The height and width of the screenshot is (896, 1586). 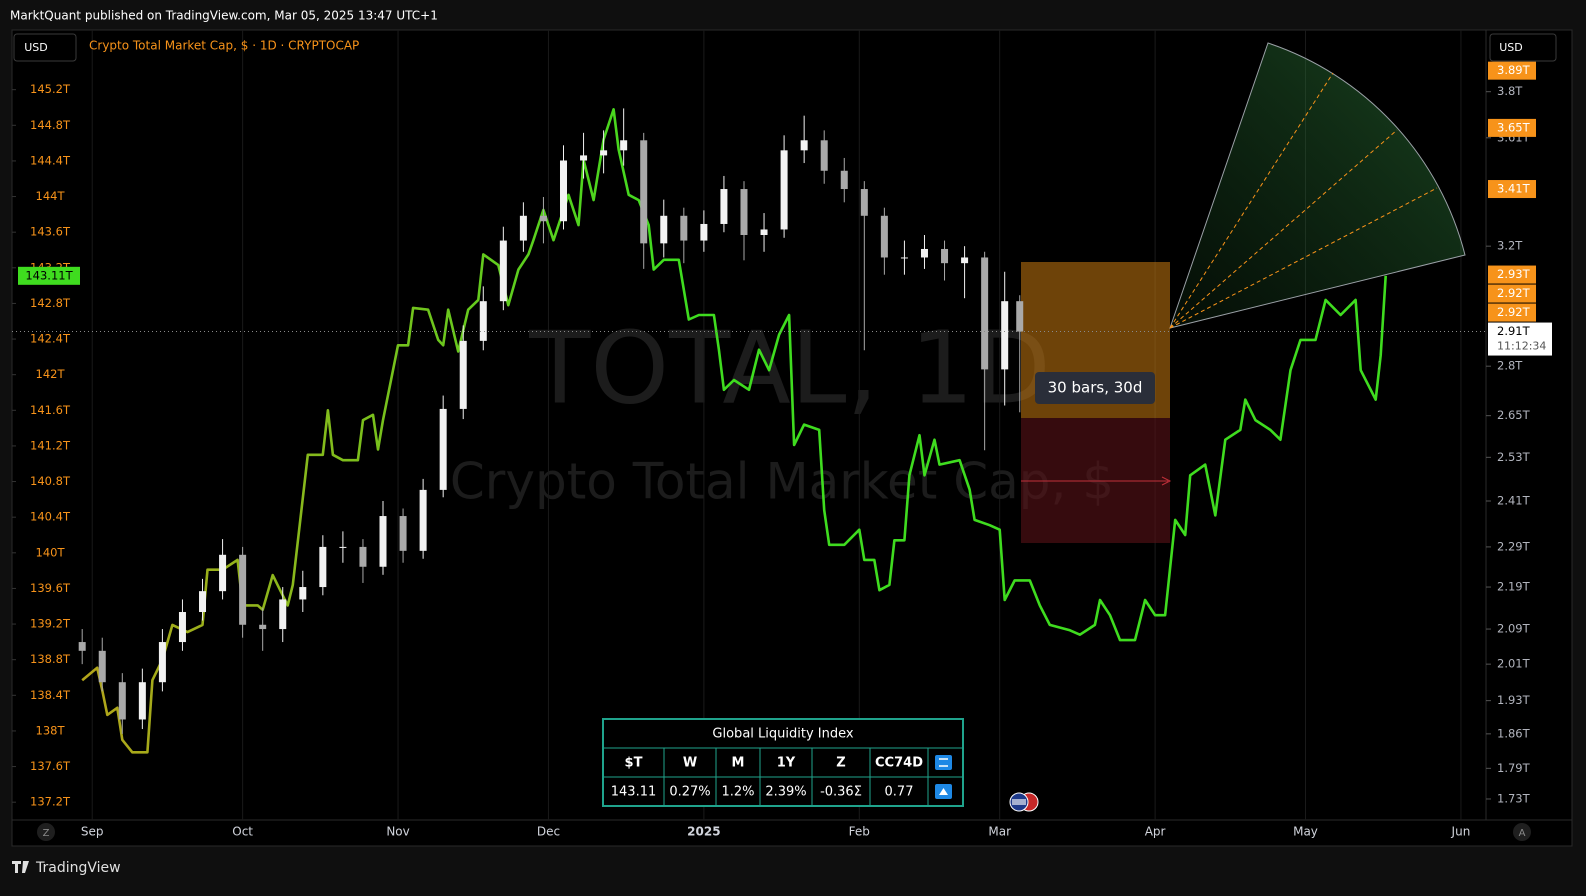 What do you see at coordinates (1514, 664) in the screenshot?
I see `y2-tick-label: 2.01T` at bounding box center [1514, 664].